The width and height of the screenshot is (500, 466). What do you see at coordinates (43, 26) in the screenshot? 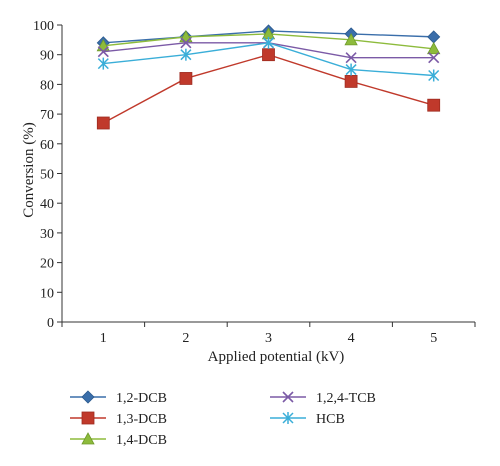
I see `y-tick-label: 100` at bounding box center [43, 26].